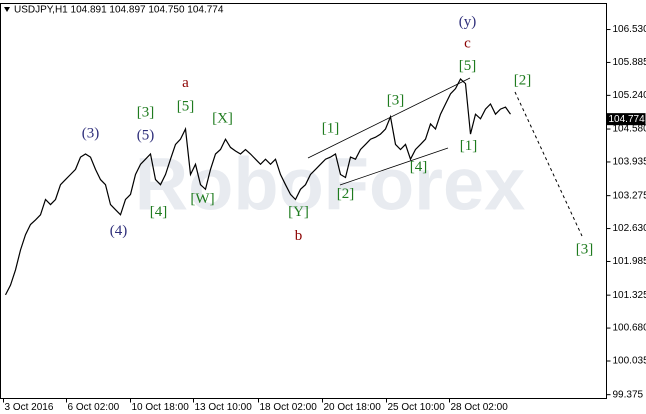  Describe the element at coordinates (224, 407) in the screenshot. I see `x-tick-label: 13 Oct 10:00` at that location.